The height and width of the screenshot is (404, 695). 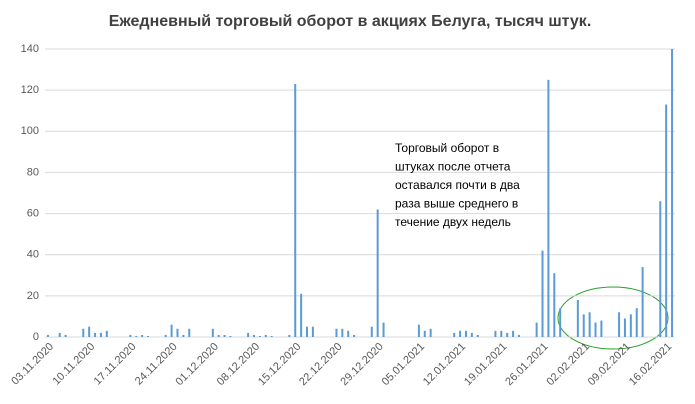 I want to click on y-tick-label: 20, so click(x=33, y=296).